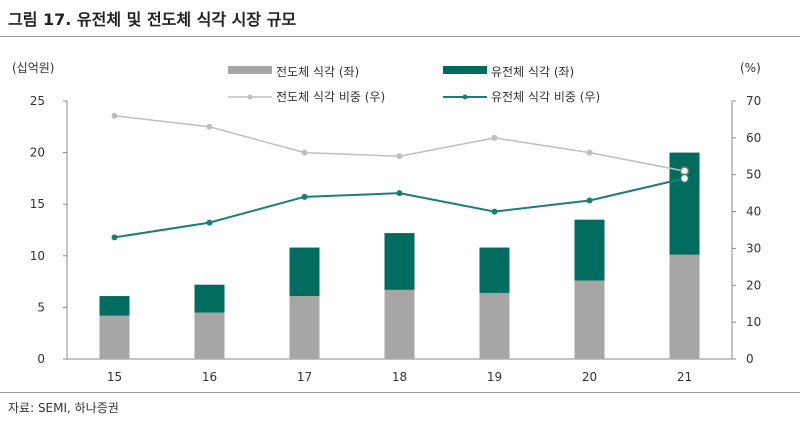  I want to click on x-tick-label: 17, so click(304, 377).